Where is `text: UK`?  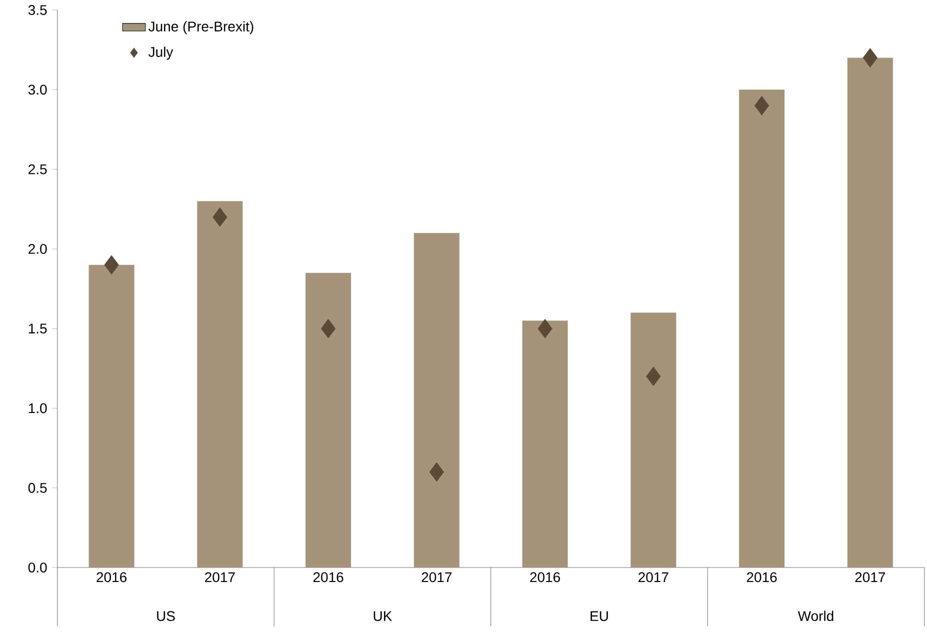 text: UK is located at coordinates (383, 616).